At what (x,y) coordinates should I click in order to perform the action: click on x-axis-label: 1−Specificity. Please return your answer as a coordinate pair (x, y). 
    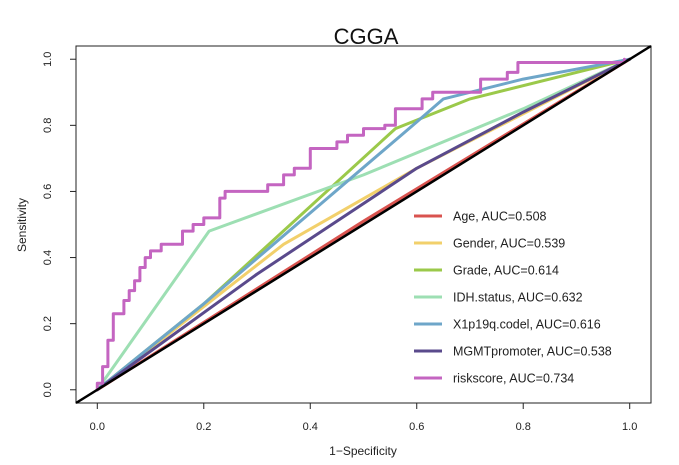
    Looking at the image, I should click on (363, 451).